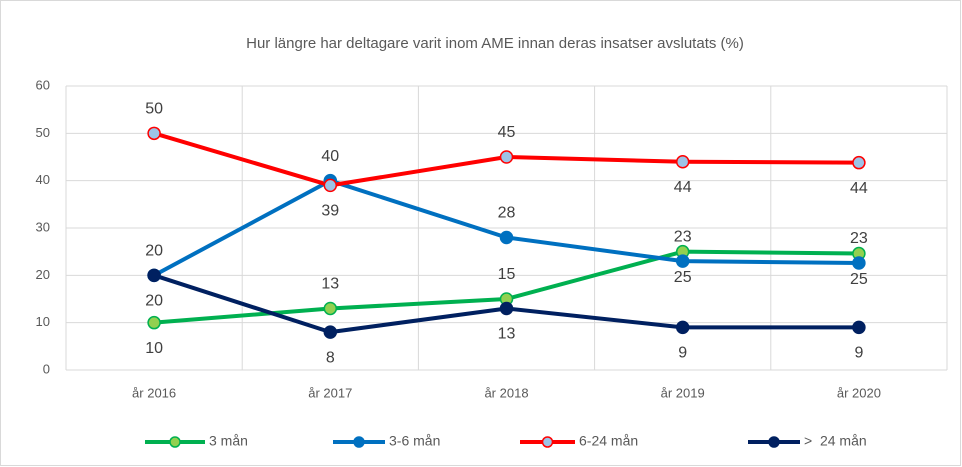 Image resolution: width=962 pixels, height=467 pixels. Describe the element at coordinates (43, 179) in the screenshot. I see `y-tick-label: 40` at that location.